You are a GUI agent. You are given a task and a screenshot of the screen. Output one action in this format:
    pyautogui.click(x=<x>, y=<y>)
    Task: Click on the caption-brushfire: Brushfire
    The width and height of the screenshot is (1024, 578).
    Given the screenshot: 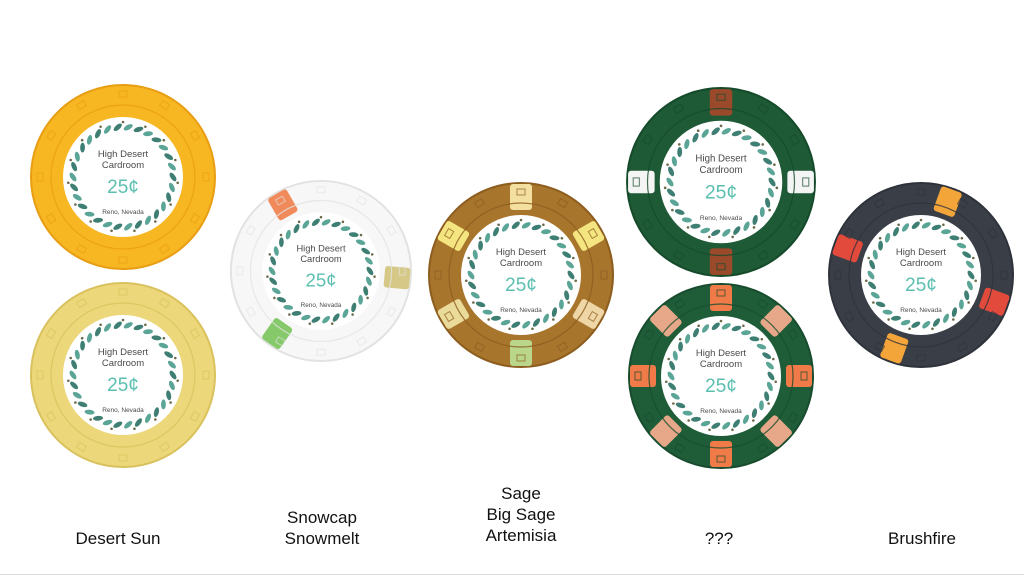 What is the action you would take?
    pyautogui.click(x=922, y=538)
    